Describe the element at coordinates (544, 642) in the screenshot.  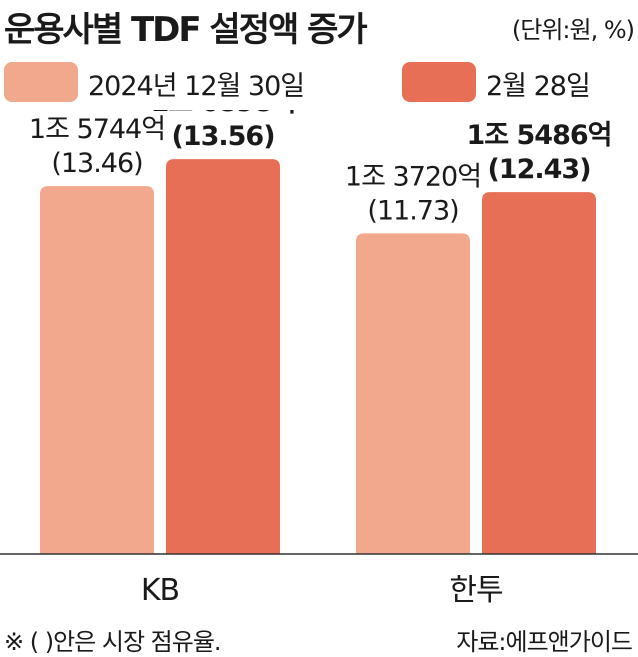
I see `source-note: 자료:에프앤가이드` at that location.